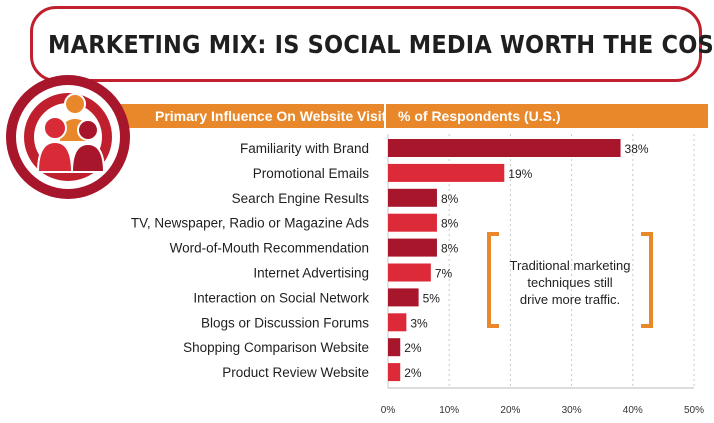 This screenshot has height=423, width=714. Describe the element at coordinates (281, 297) in the screenshot. I see `category-label: Interaction on Social Network` at that location.